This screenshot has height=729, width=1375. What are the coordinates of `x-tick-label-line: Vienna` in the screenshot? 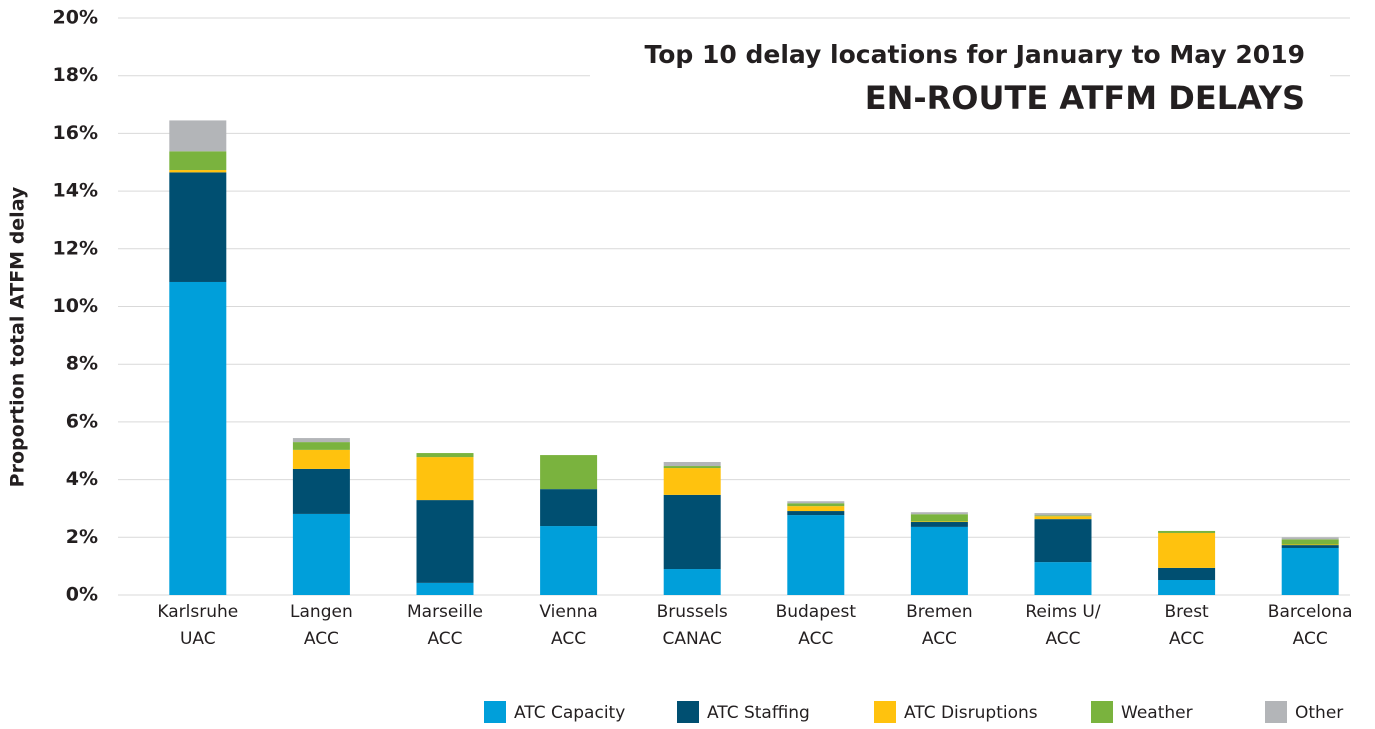 It's located at (568, 612).